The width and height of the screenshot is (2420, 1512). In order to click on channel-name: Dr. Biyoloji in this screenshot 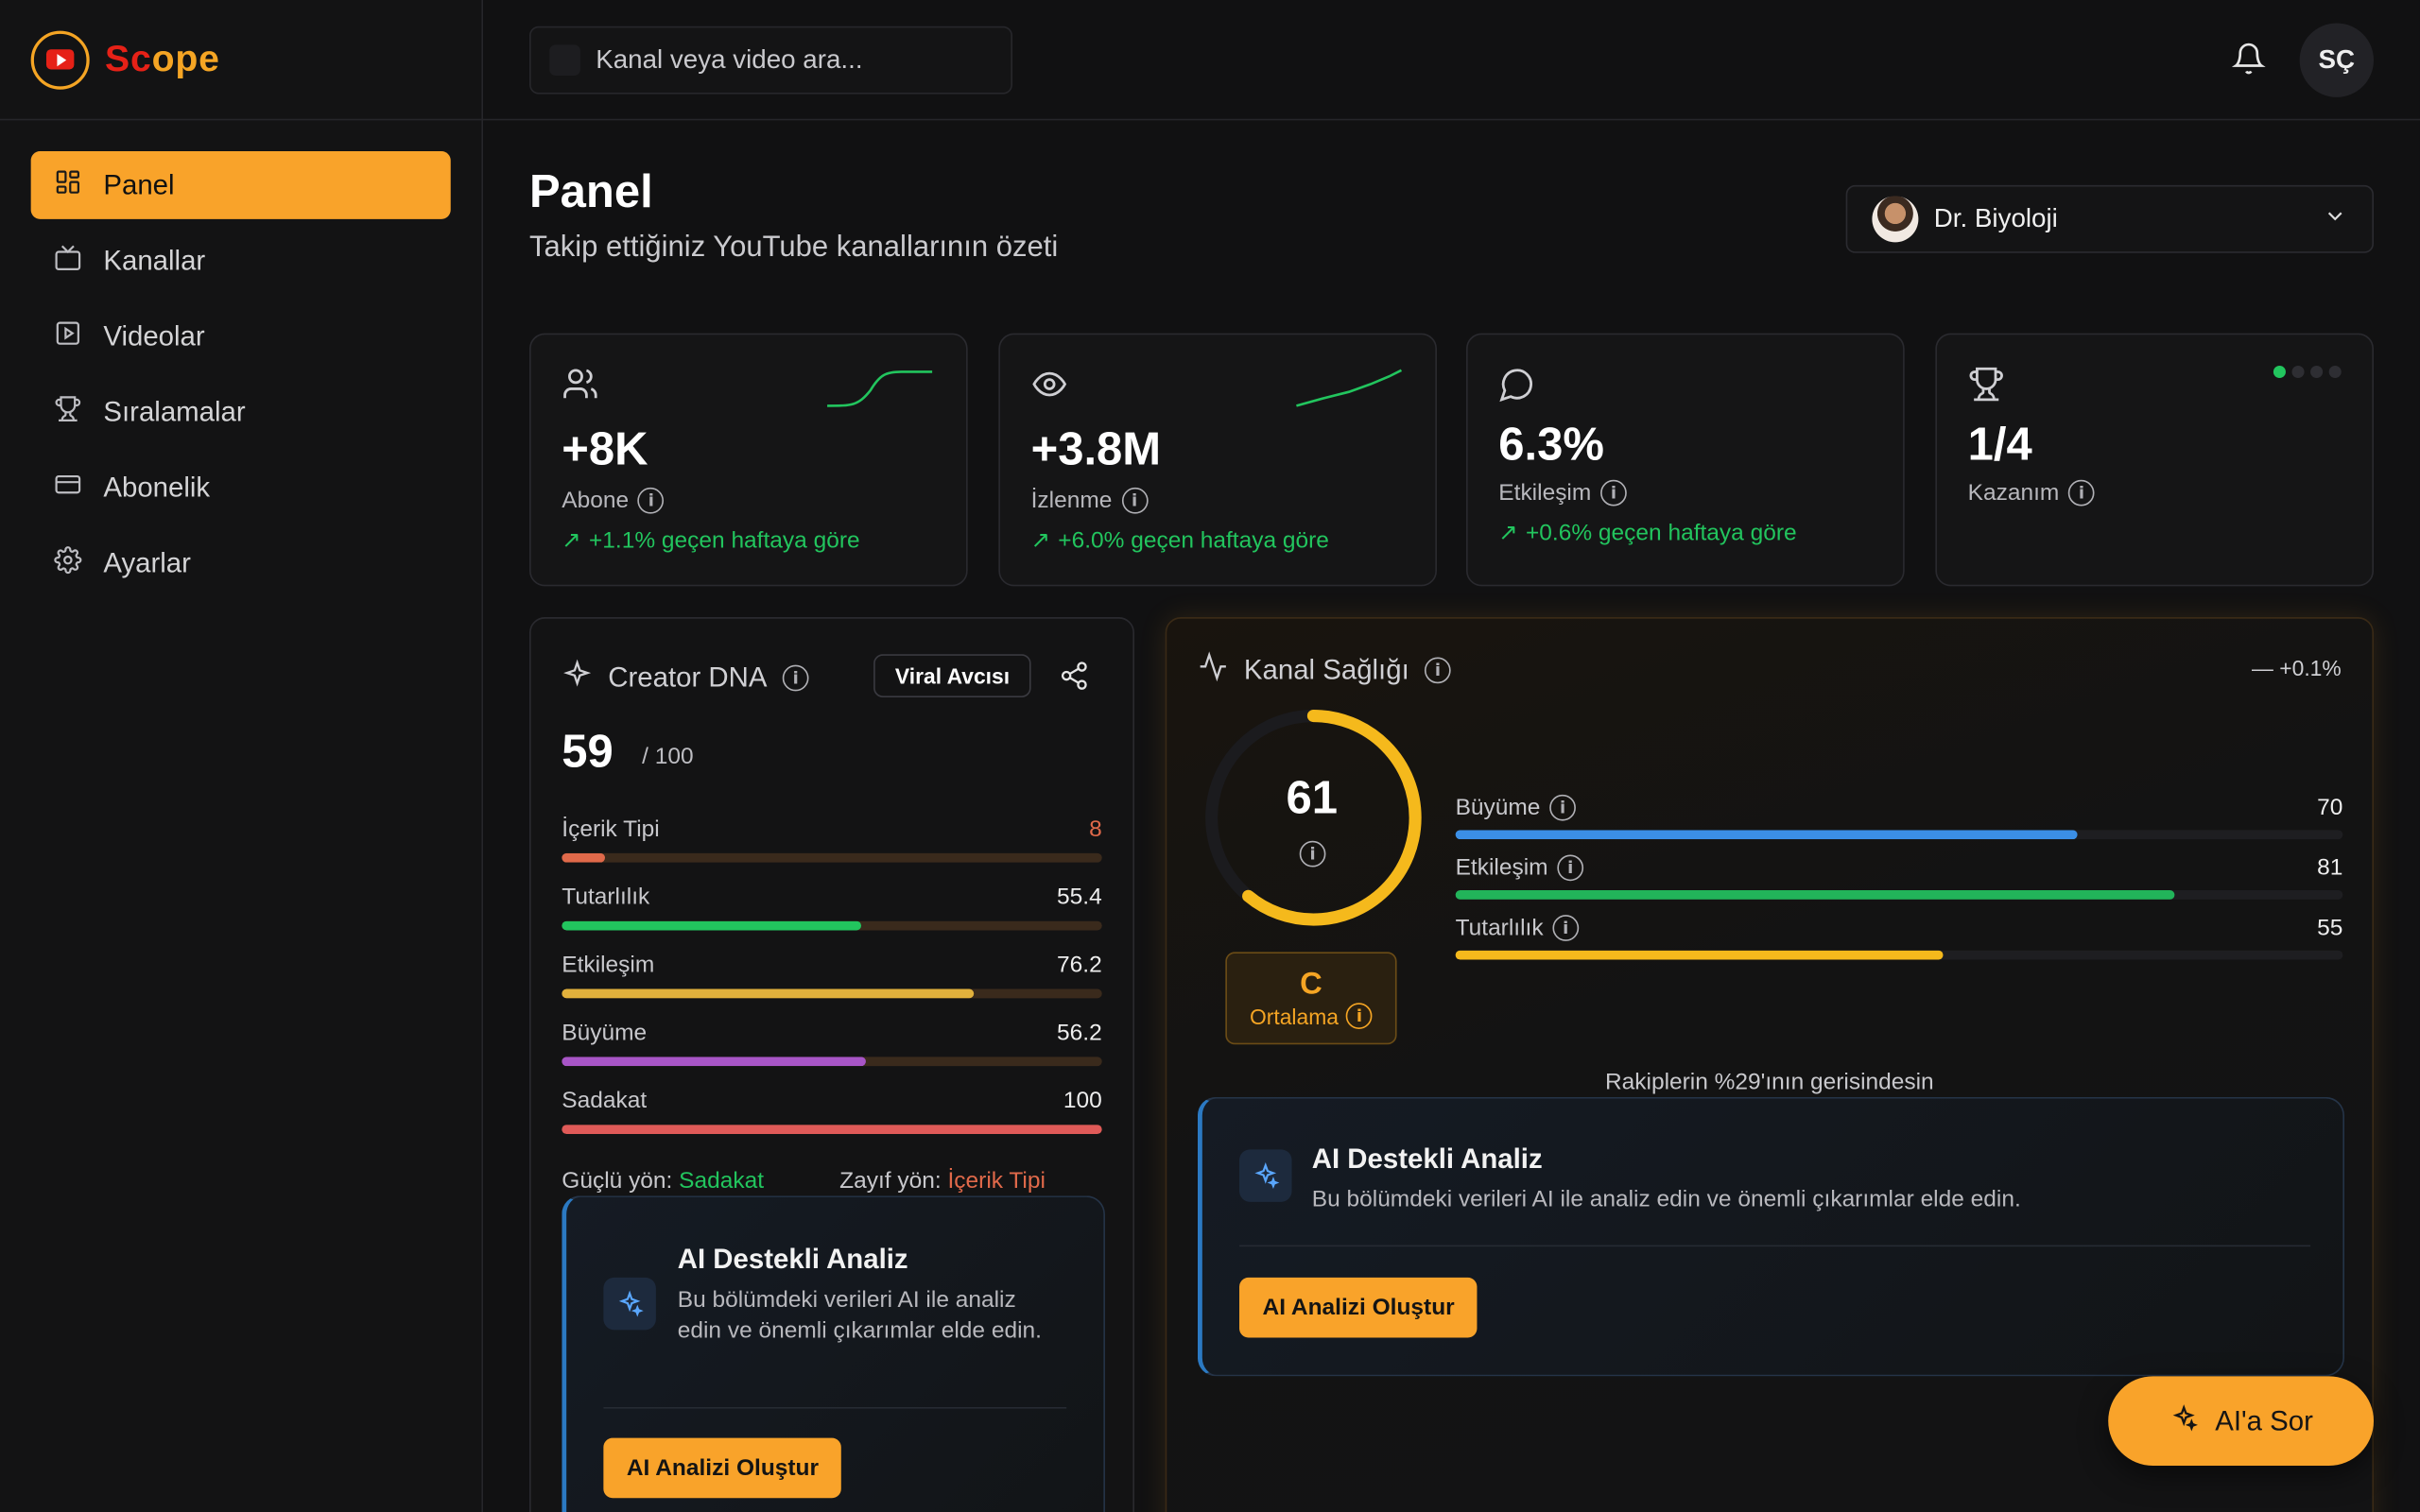, I will do `click(1996, 218)`.